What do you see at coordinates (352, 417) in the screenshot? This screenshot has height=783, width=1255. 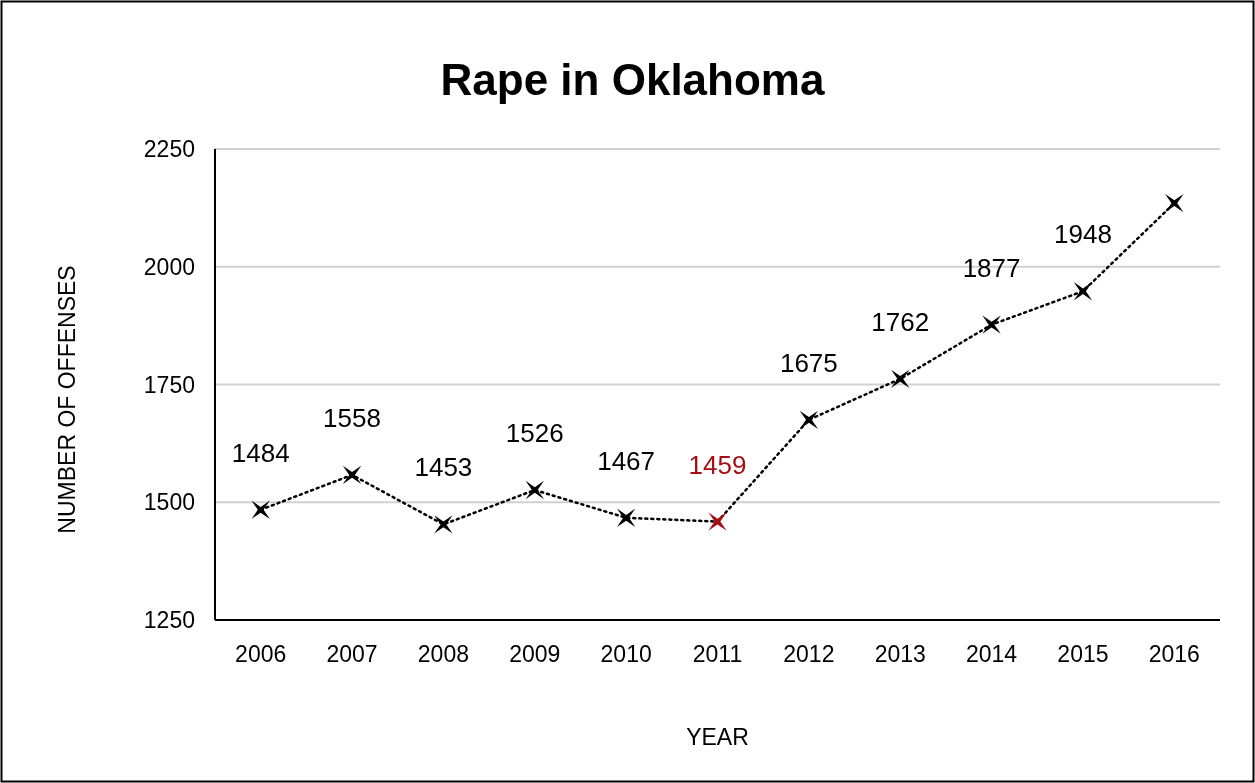 I see `data-label: 1558` at bounding box center [352, 417].